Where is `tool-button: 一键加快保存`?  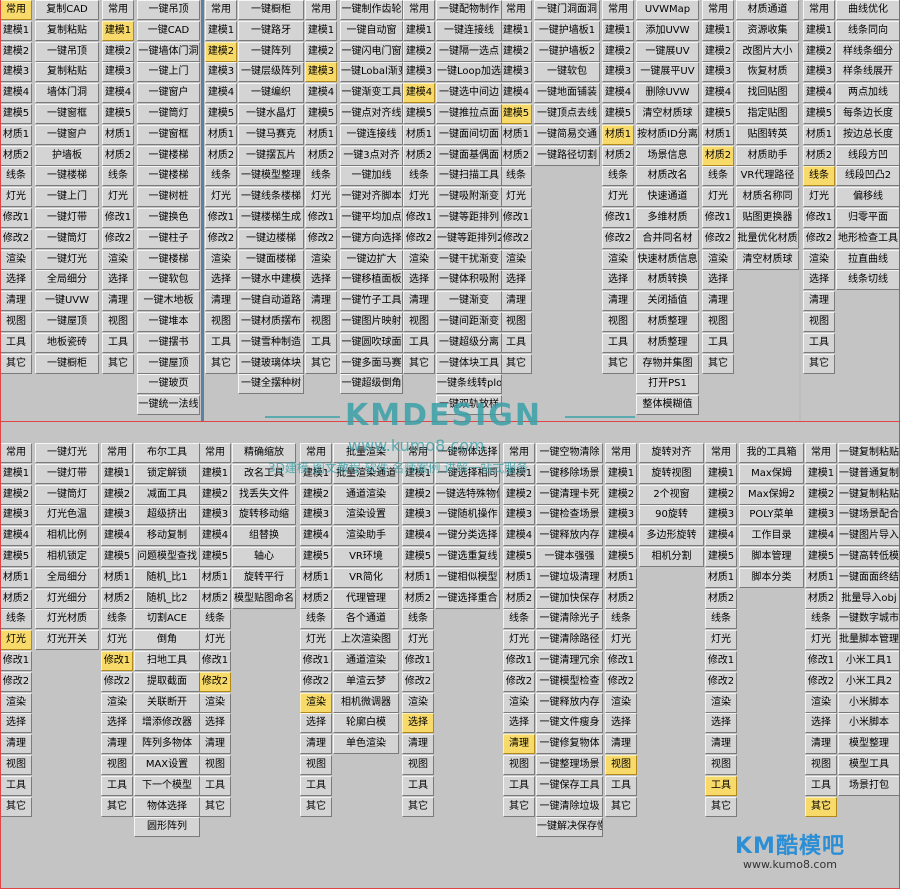
tool-button: 一键加快保存 is located at coordinates (569, 598).